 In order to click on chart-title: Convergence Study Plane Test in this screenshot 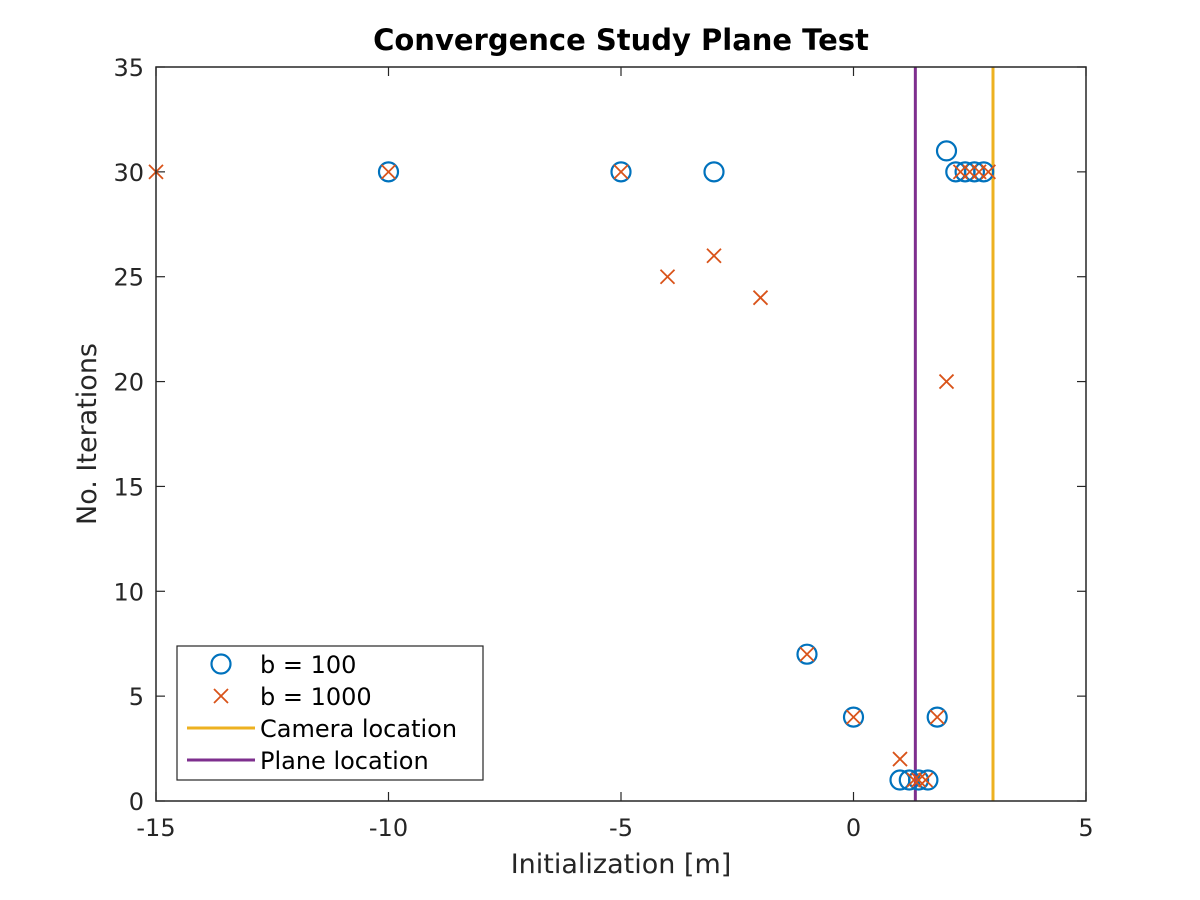, I will do `click(621, 40)`.